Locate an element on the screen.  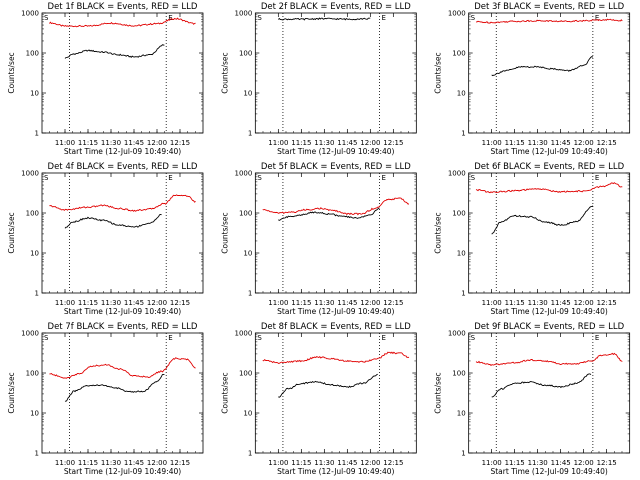
chart-title: Det 3f BLACK = Events, RED = LLD is located at coordinates (549, 7).